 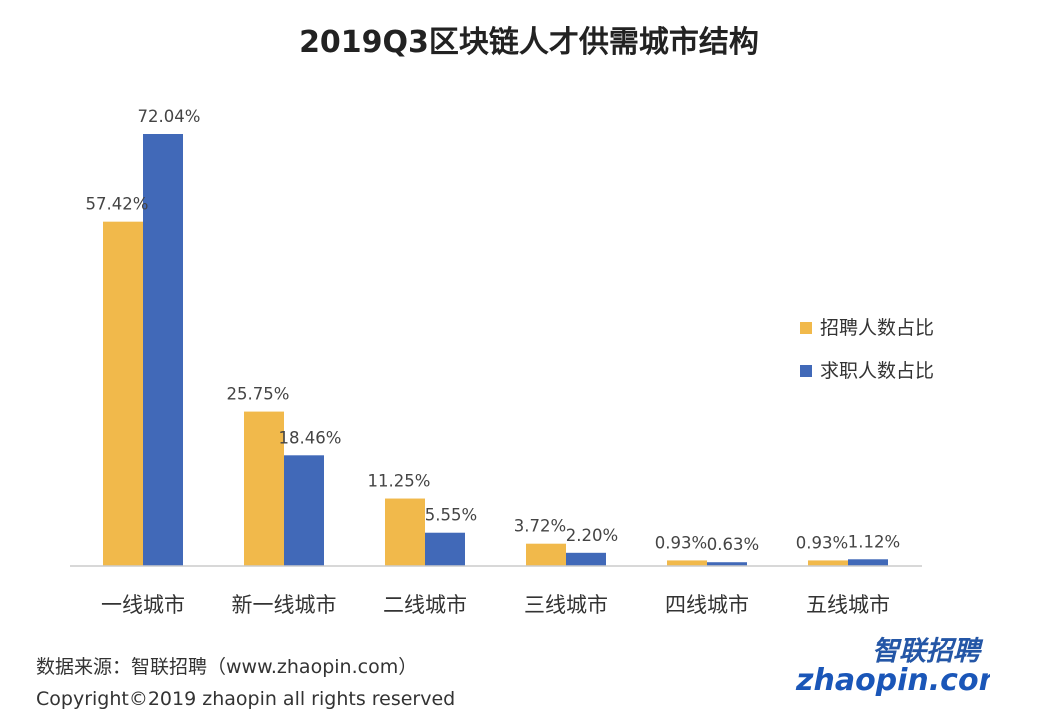 I want to click on category-label-1: 新一线城市, so click(x=284, y=605).